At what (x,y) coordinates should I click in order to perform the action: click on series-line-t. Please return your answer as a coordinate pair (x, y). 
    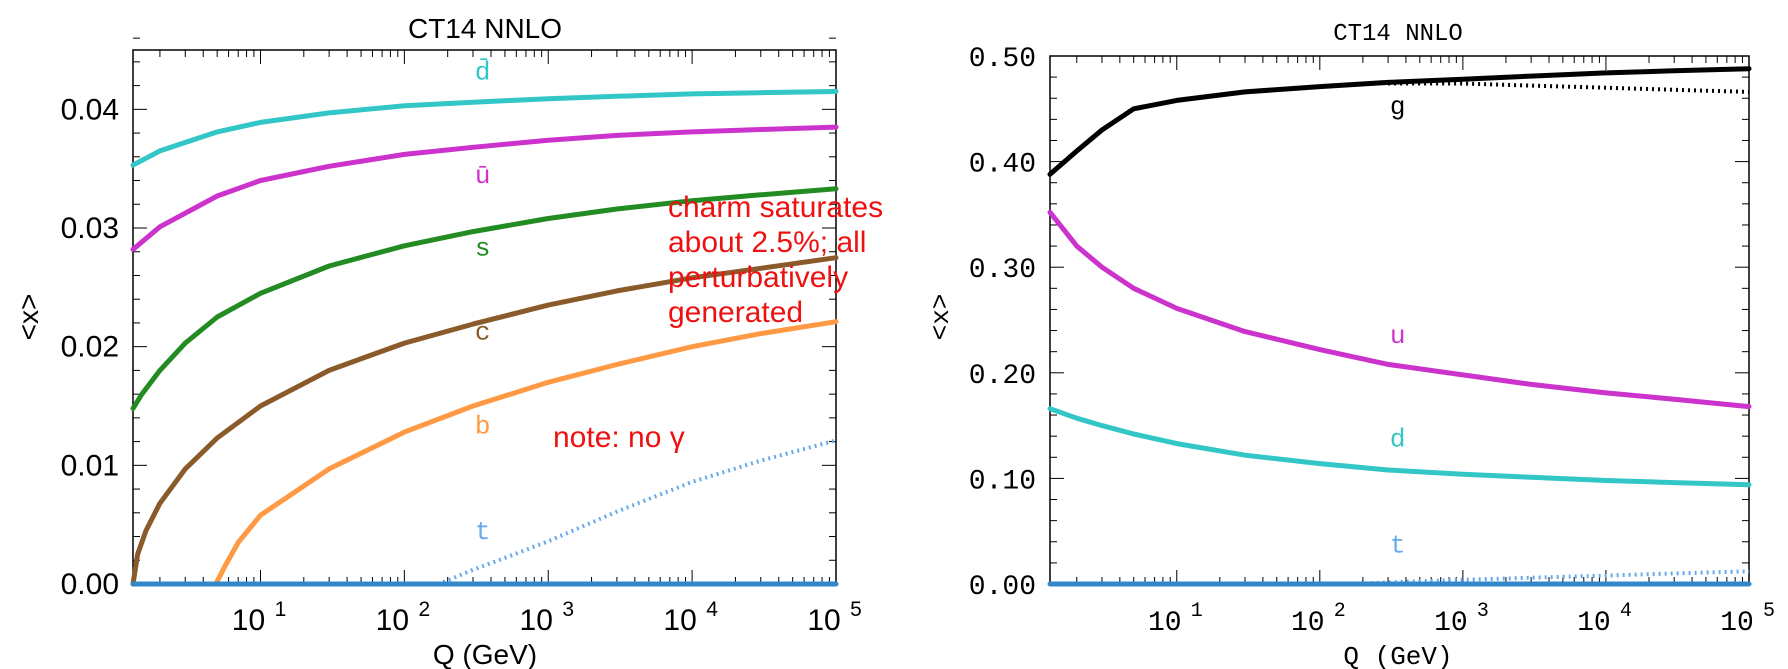
    Looking at the image, I should click on (636, 512).